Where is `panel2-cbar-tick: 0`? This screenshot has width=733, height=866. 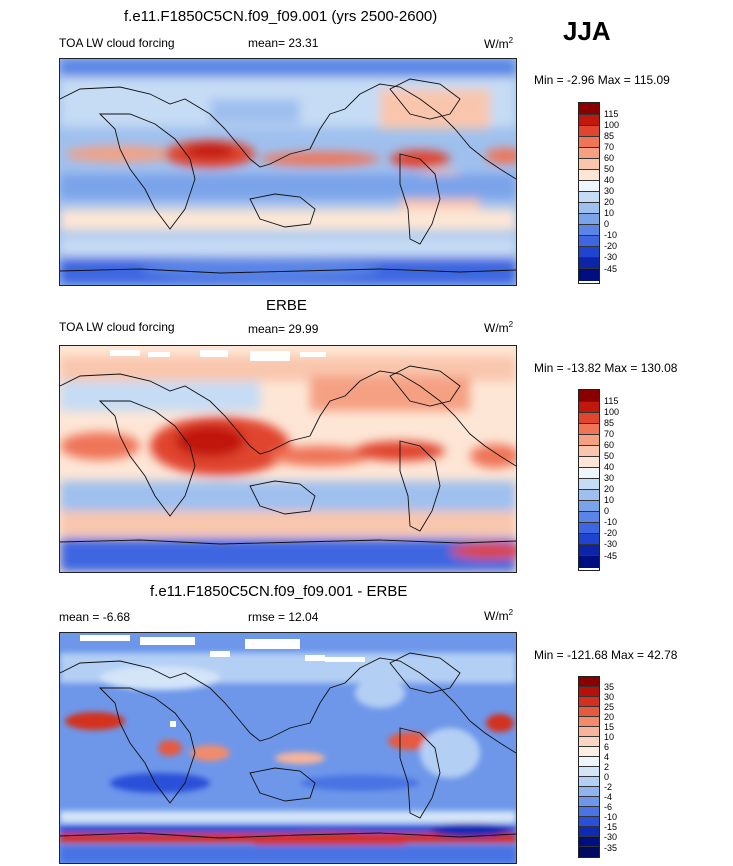 panel2-cbar-tick: 0 is located at coordinates (607, 511).